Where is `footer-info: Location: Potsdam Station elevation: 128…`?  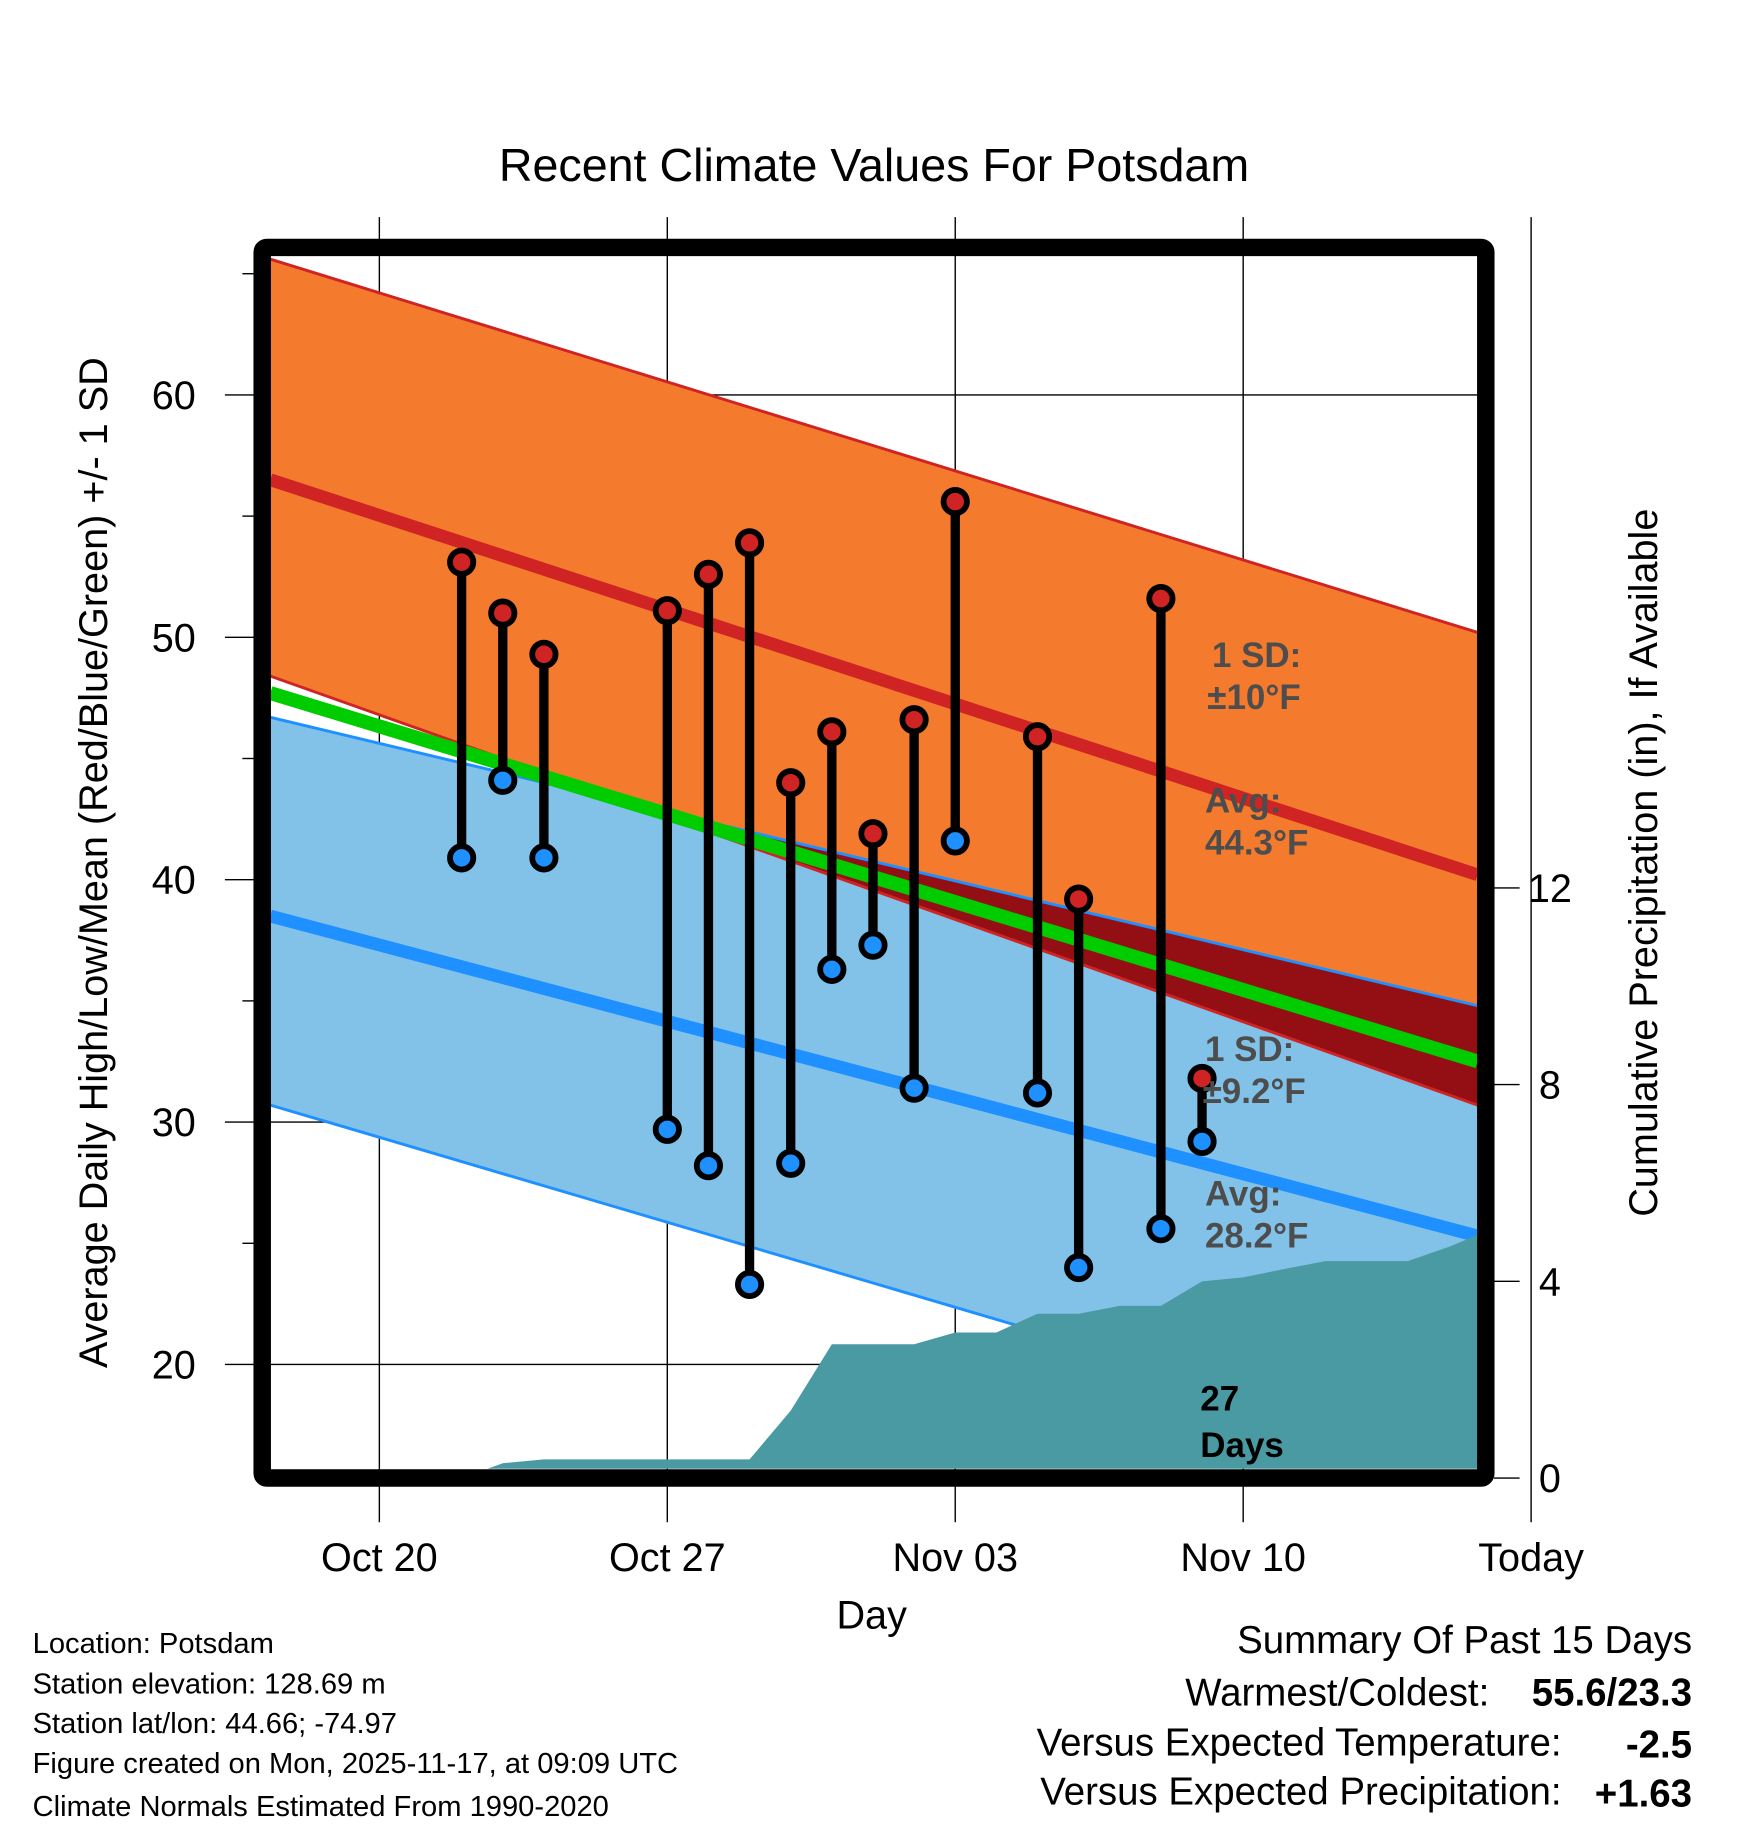
footer-info: Location: Potsdam Station elevation: 128… is located at coordinates (355, 1725).